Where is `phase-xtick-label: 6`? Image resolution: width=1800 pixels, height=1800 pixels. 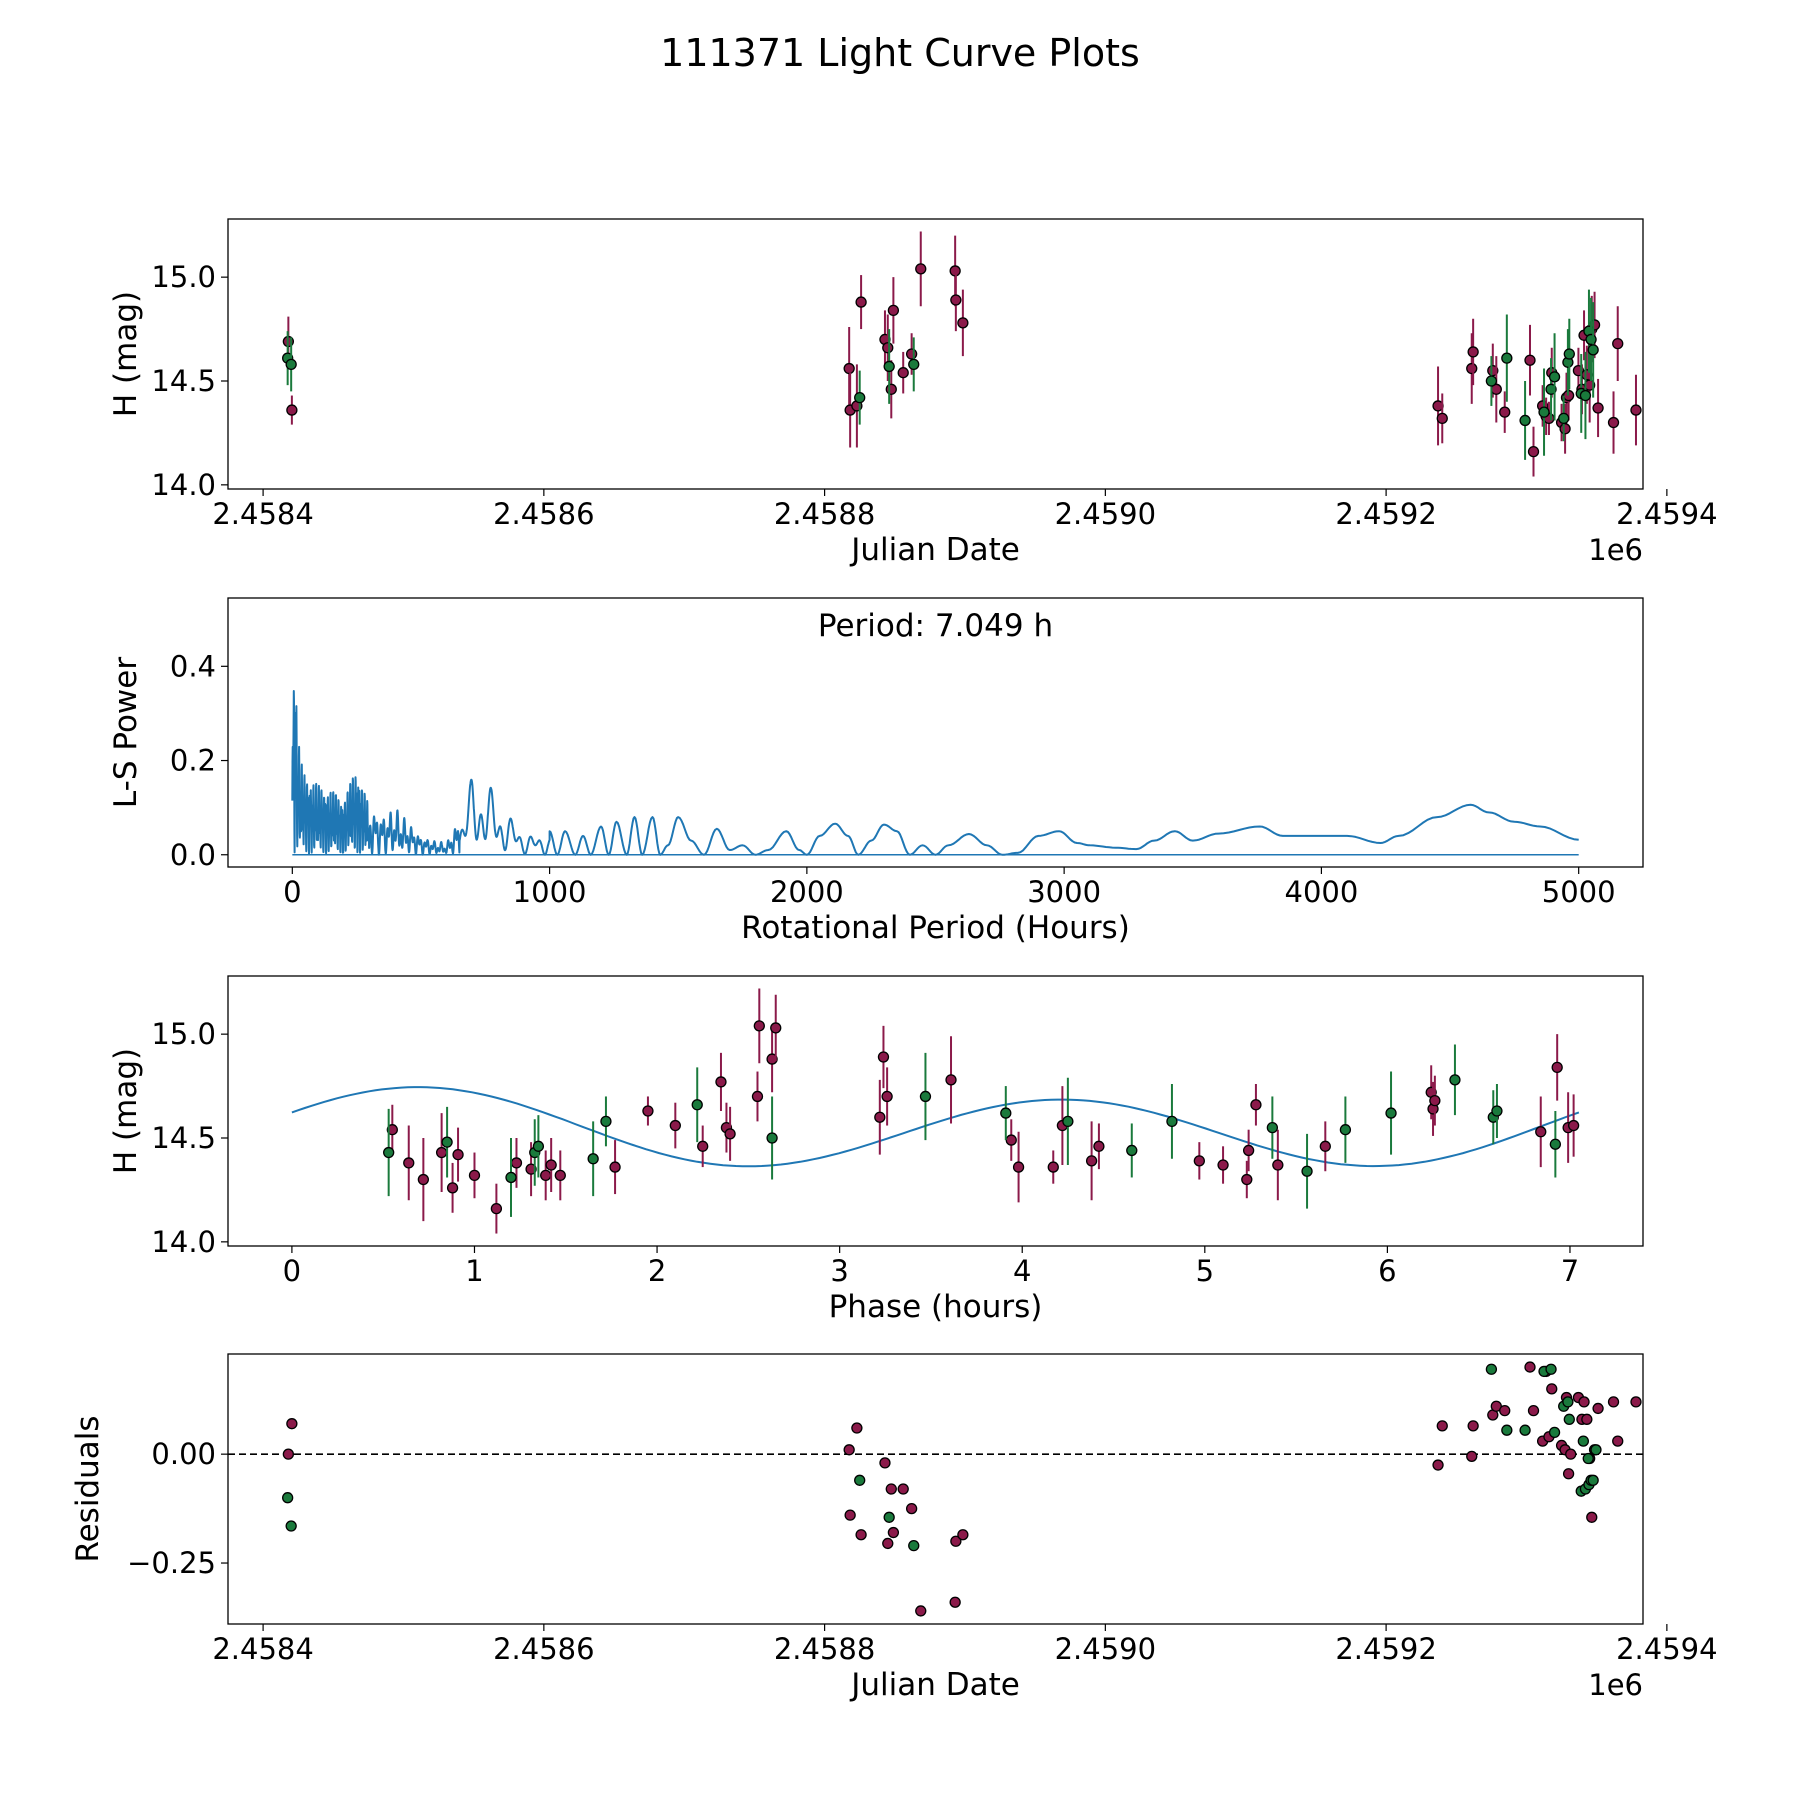
phase-xtick-label: 6 is located at coordinates (1387, 1271).